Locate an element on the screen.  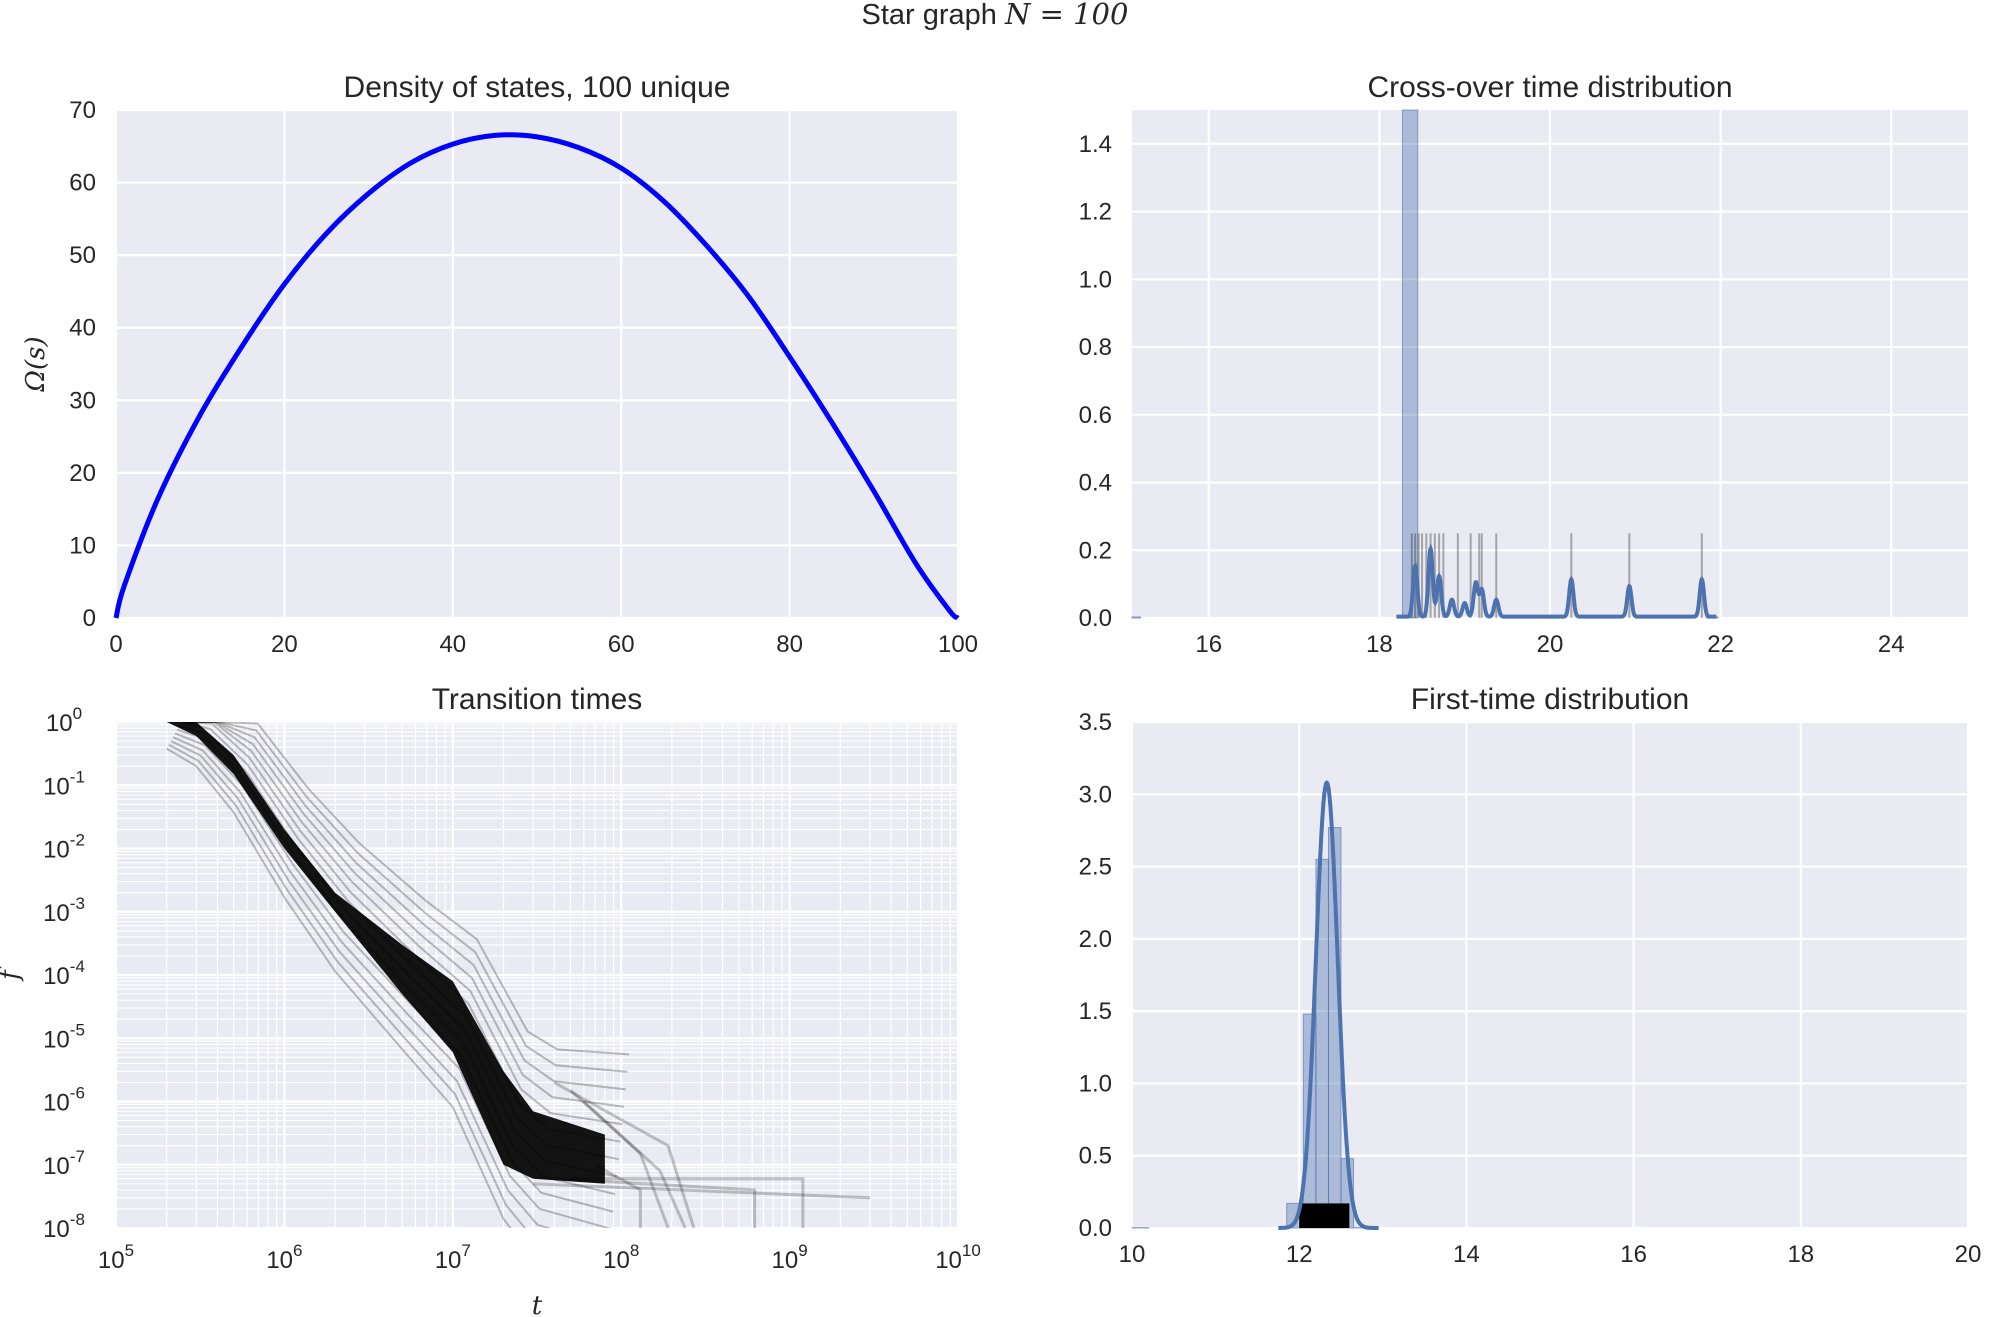
panel-title: Transition times is located at coordinates (537, 699).